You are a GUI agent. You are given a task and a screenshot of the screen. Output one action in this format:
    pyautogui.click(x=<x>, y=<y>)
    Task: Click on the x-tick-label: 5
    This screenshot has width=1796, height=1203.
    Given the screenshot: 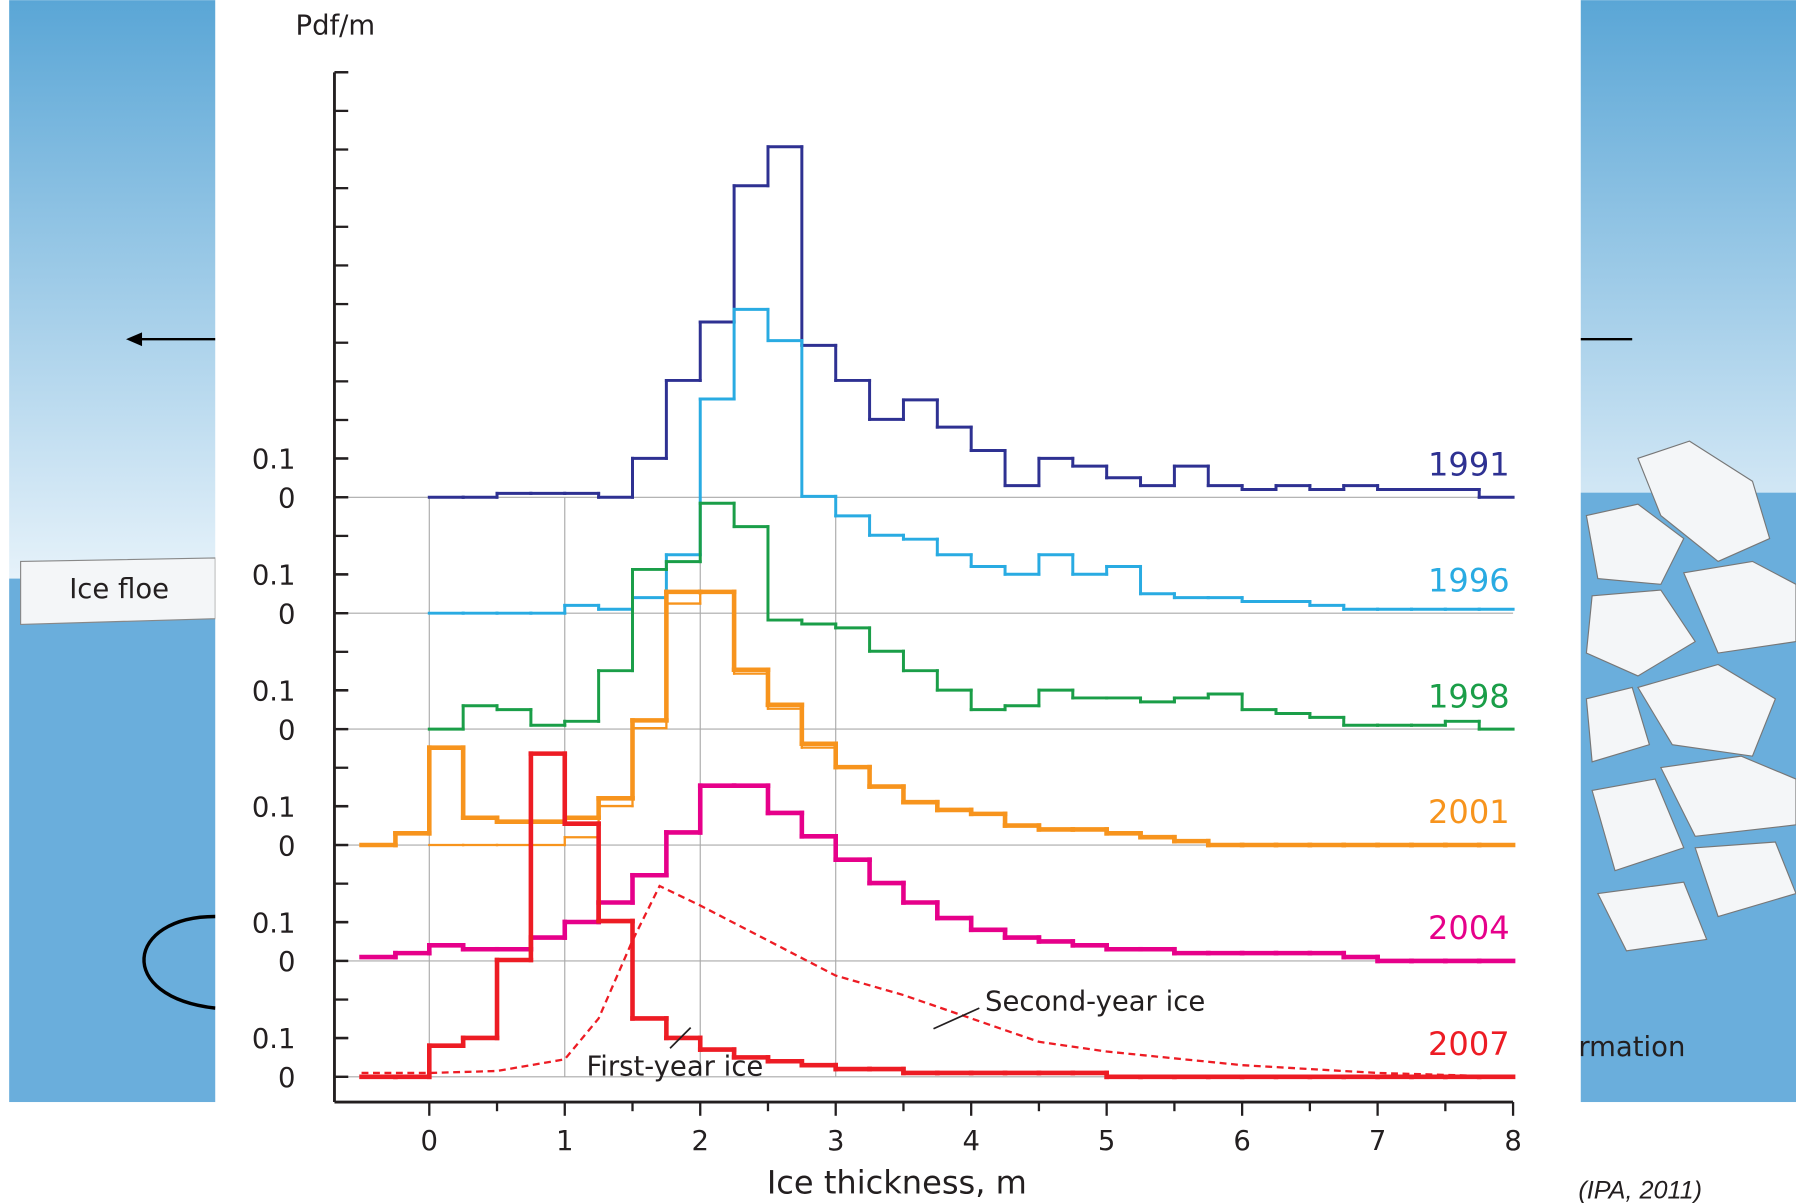 What is the action you would take?
    pyautogui.click(x=1106, y=1141)
    